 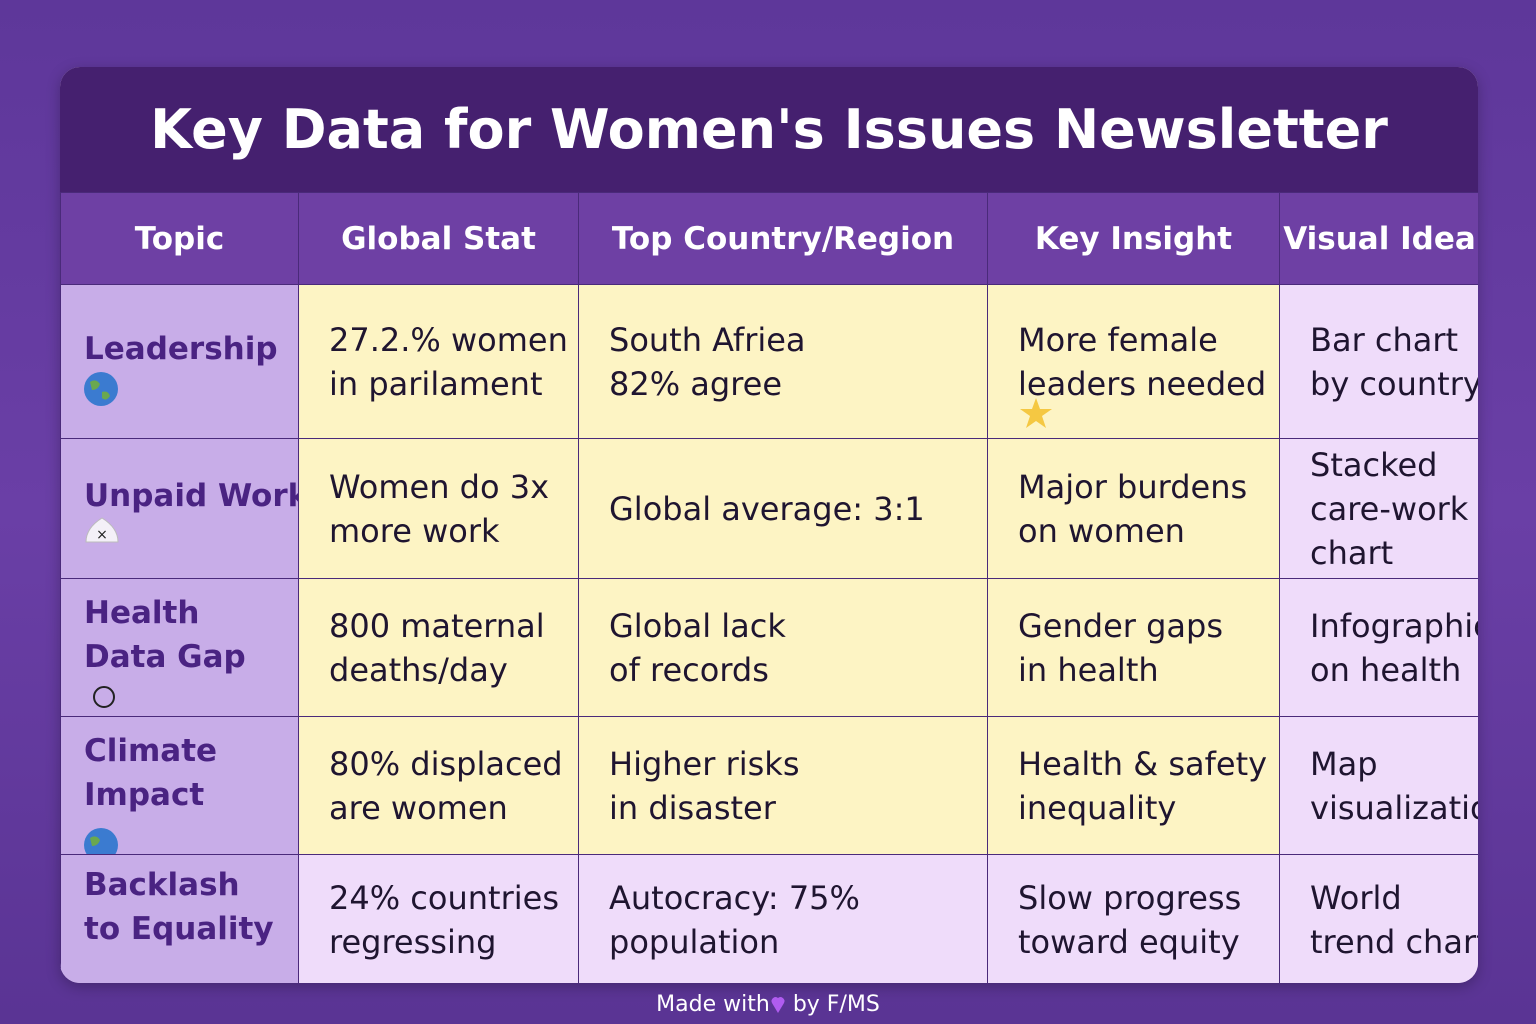 What do you see at coordinates (1394, 941) in the screenshot?
I see `cell-text: trend chart` at bounding box center [1394, 941].